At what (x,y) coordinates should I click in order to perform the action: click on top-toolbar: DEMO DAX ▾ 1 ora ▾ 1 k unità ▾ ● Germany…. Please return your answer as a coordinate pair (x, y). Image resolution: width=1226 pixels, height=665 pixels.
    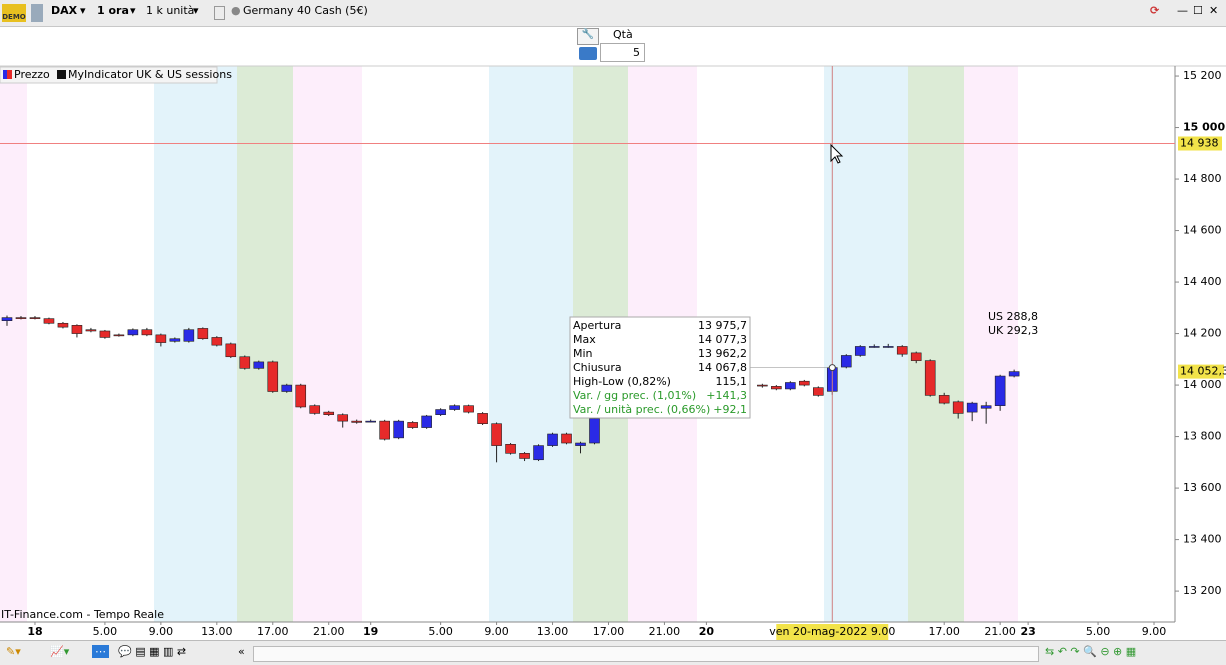
    Looking at the image, I should click on (613, 13).